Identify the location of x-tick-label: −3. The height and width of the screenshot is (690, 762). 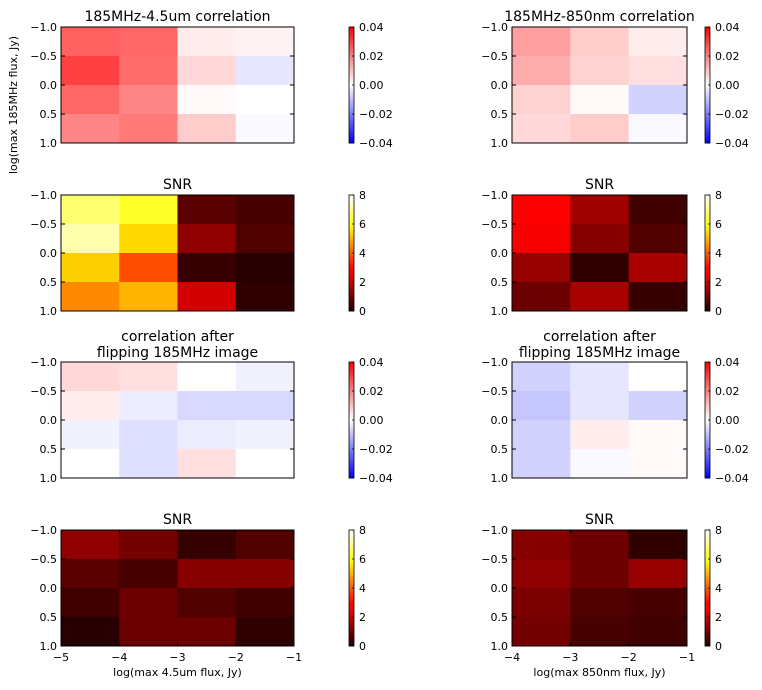
(177, 657).